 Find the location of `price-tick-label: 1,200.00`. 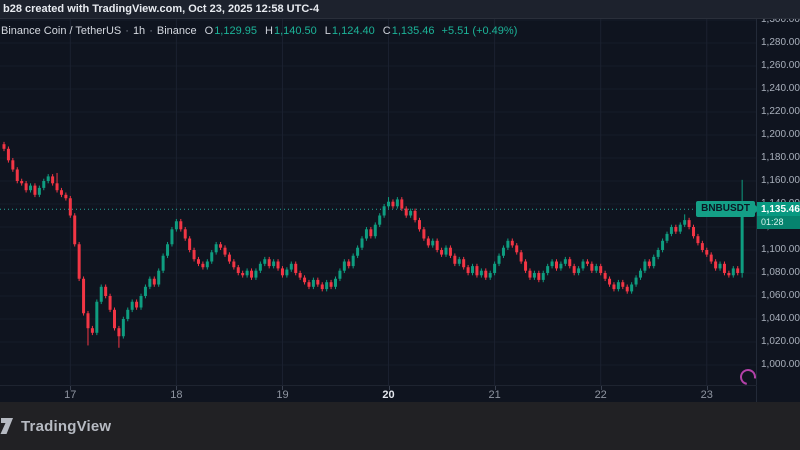

price-tick-label: 1,200.00 is located at coordinates (780, 134).